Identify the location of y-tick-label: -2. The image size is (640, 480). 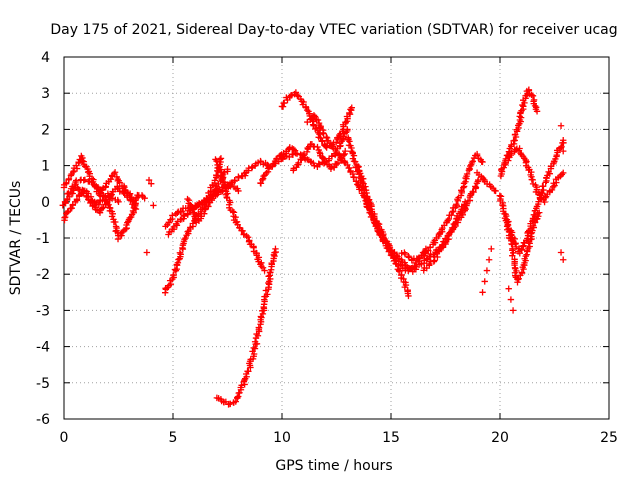
(43, 275).